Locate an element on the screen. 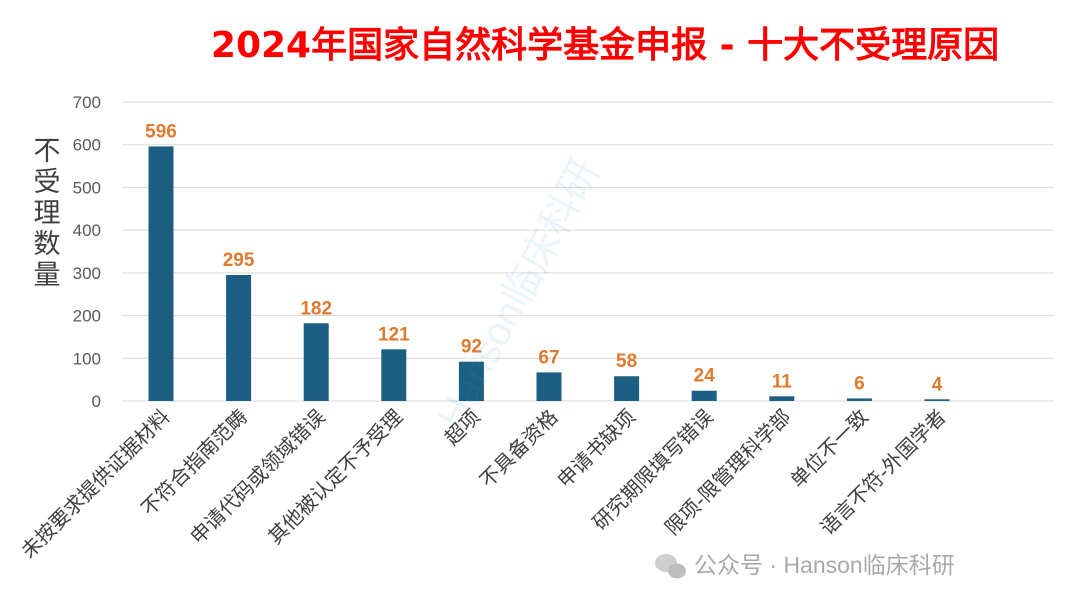 Image resolution: width=1080 pixels, height=608 pixels. bar-value-label: 11 is located at coordinates (782, 381).